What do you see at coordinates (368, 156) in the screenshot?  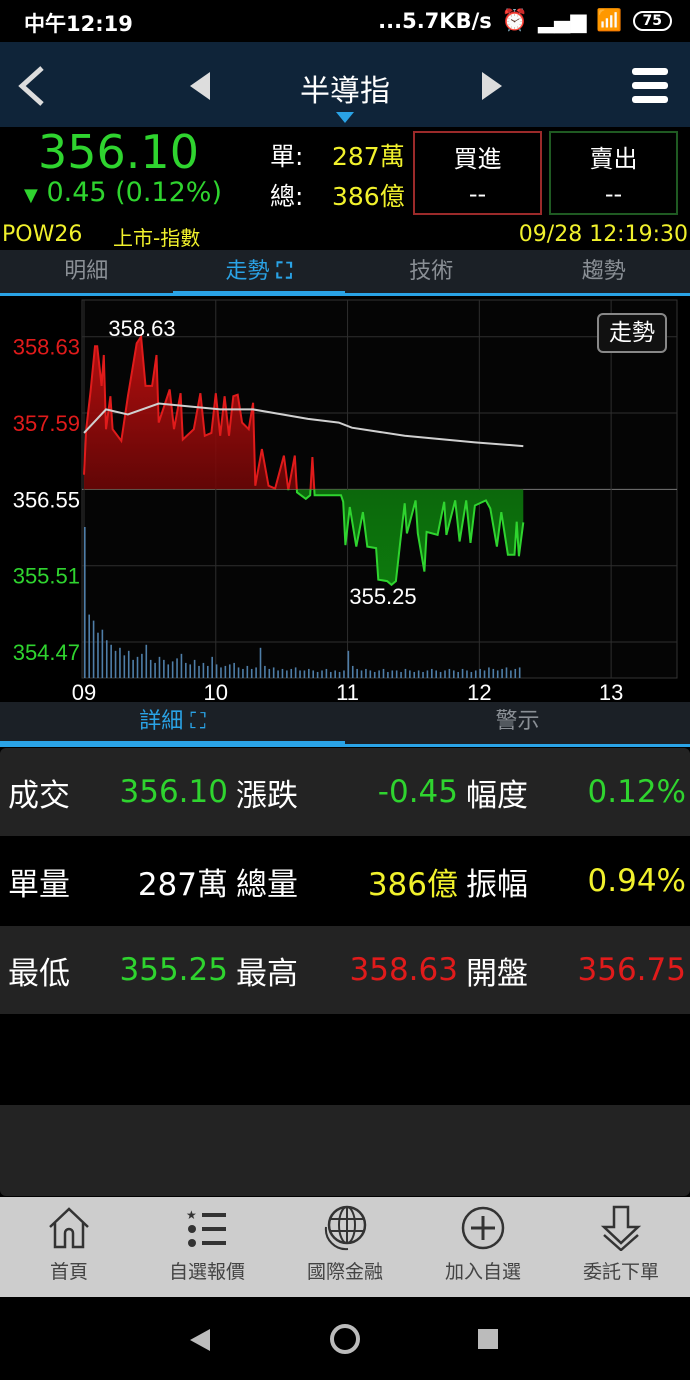 I see `single-volume-value: 287萬` at bounding box center [368, 156].